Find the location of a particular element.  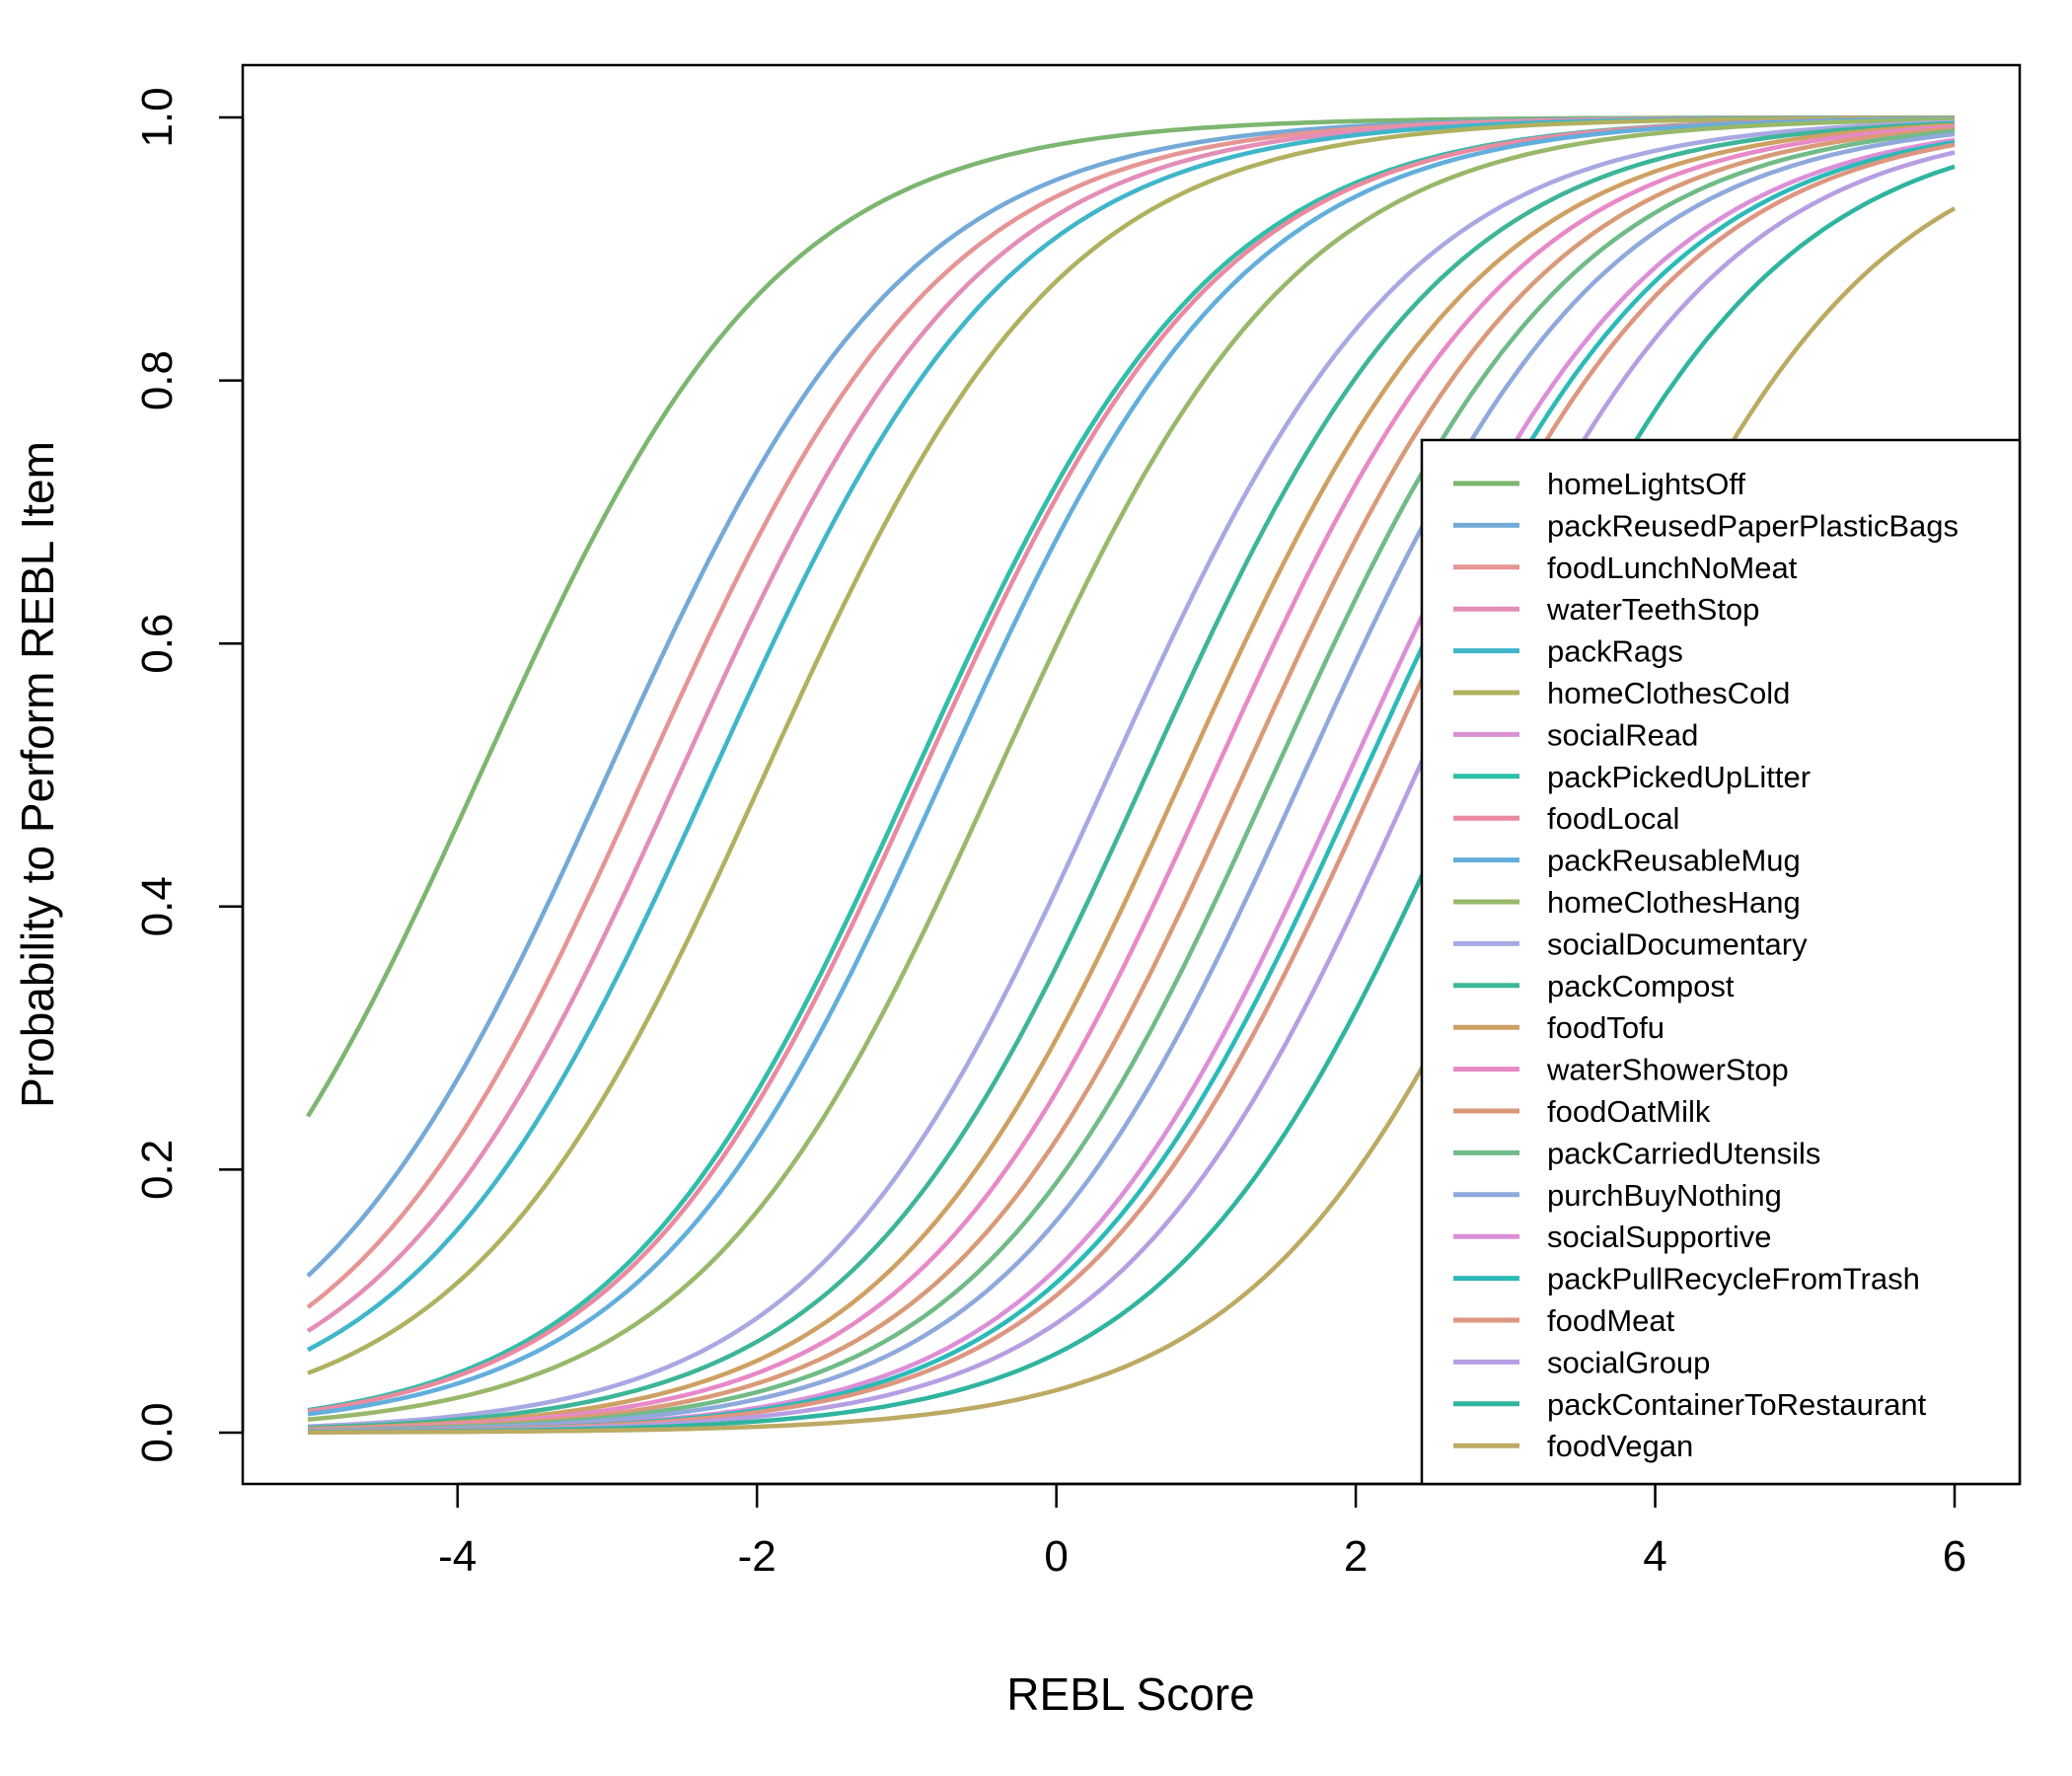

legend-label-purchBuyNothing: purchBuyNothing is located at coordinates (1665, 1195).